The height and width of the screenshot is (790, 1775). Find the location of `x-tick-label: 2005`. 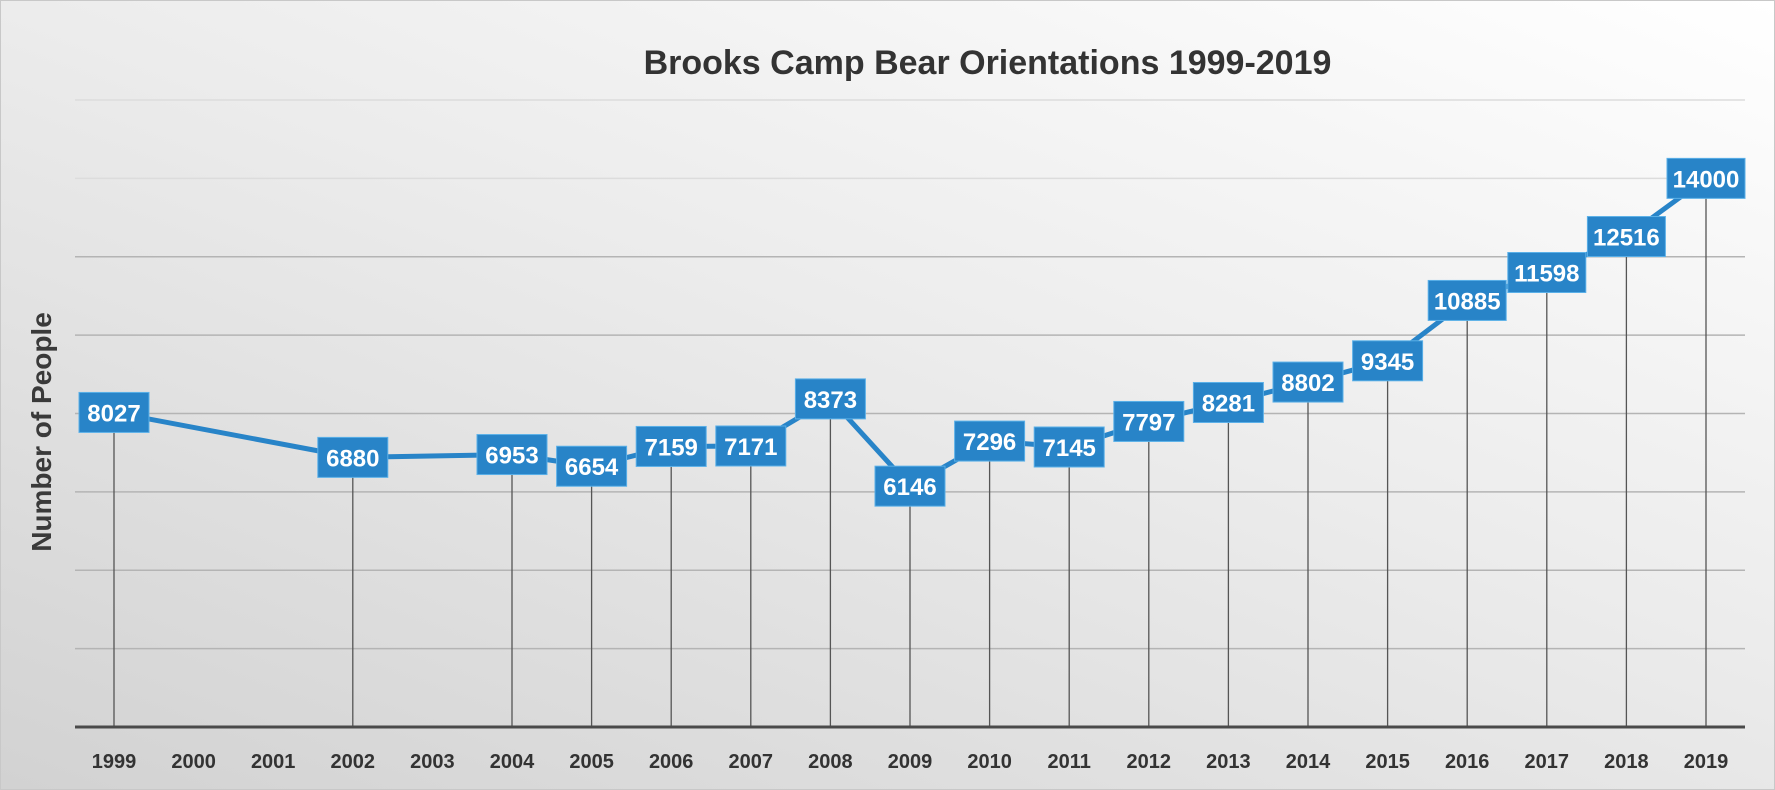

x-tick-label: 2005 is located at coordinates (591, 762).